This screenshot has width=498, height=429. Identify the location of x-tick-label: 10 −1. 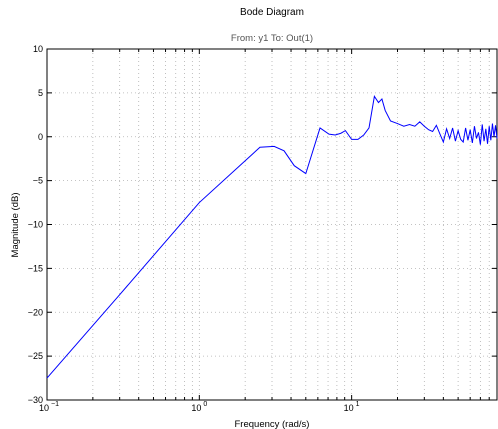
(49, 407).